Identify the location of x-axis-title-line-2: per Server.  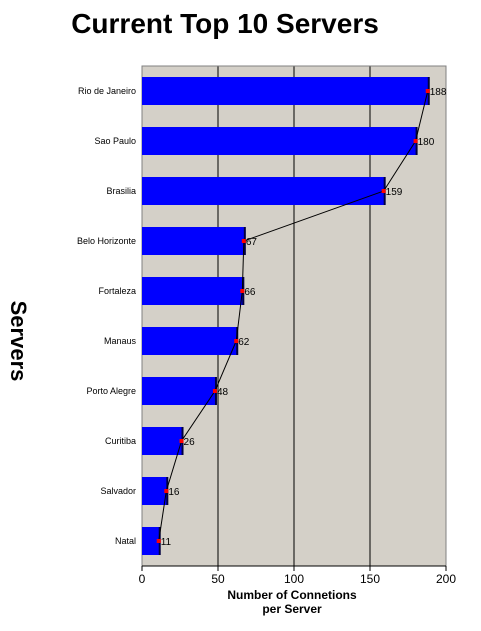
(292, 609).